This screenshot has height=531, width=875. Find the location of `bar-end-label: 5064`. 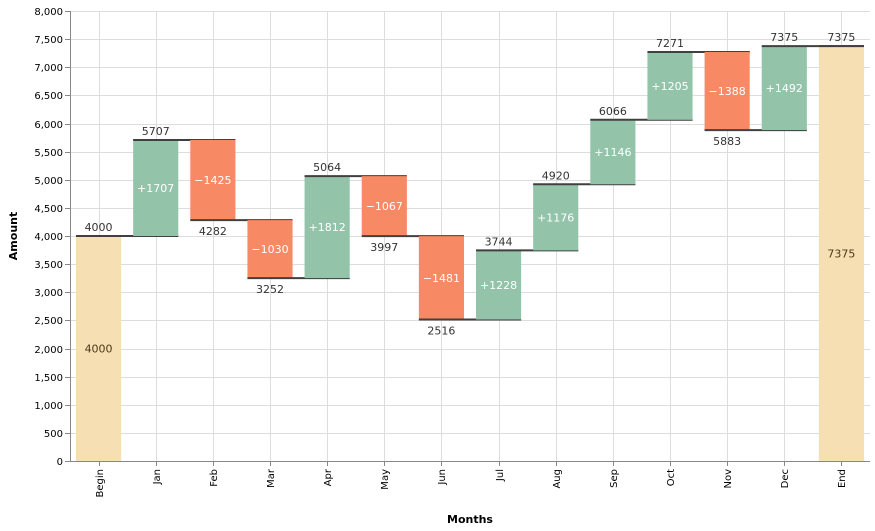

bar-end-label: 5064 is located at coordinates (327, 167).